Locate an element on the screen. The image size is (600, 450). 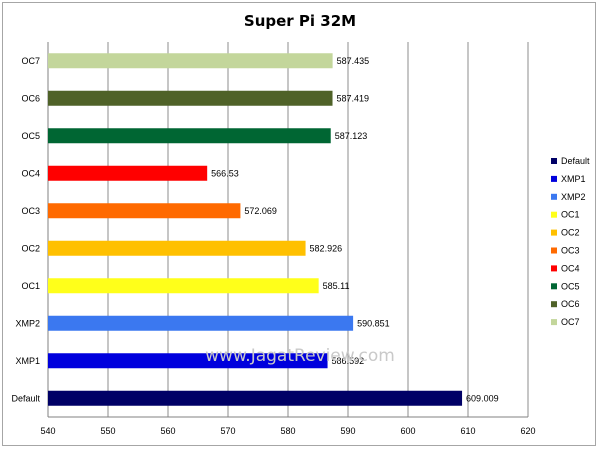
category-label: Default is located at coordinates (25, 398).